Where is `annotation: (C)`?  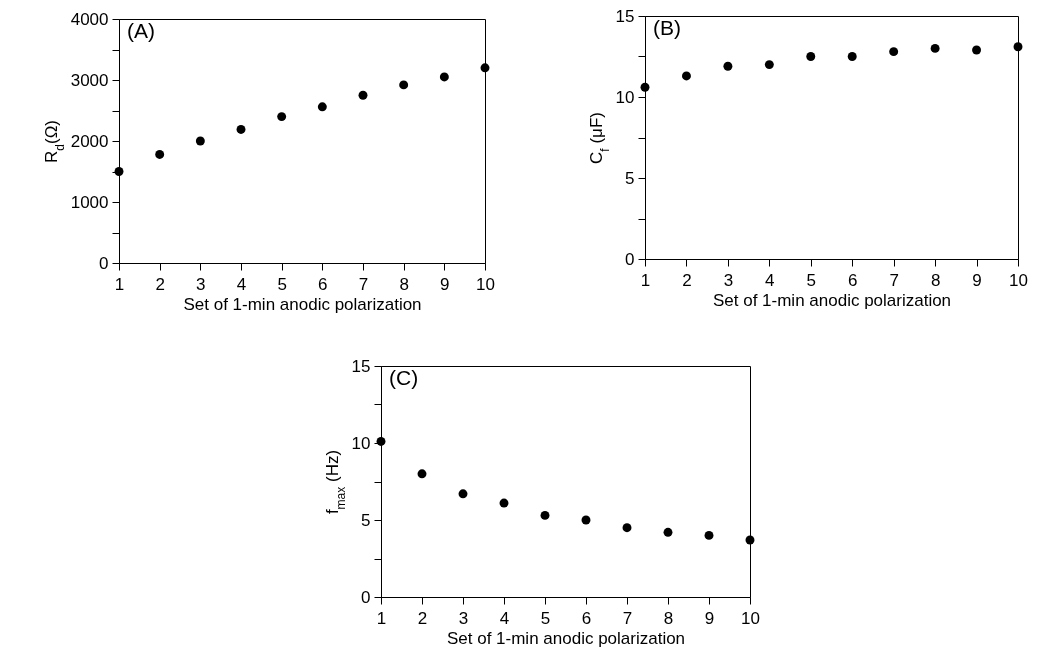
annotation: (C) is located at coordinates (404, 377).